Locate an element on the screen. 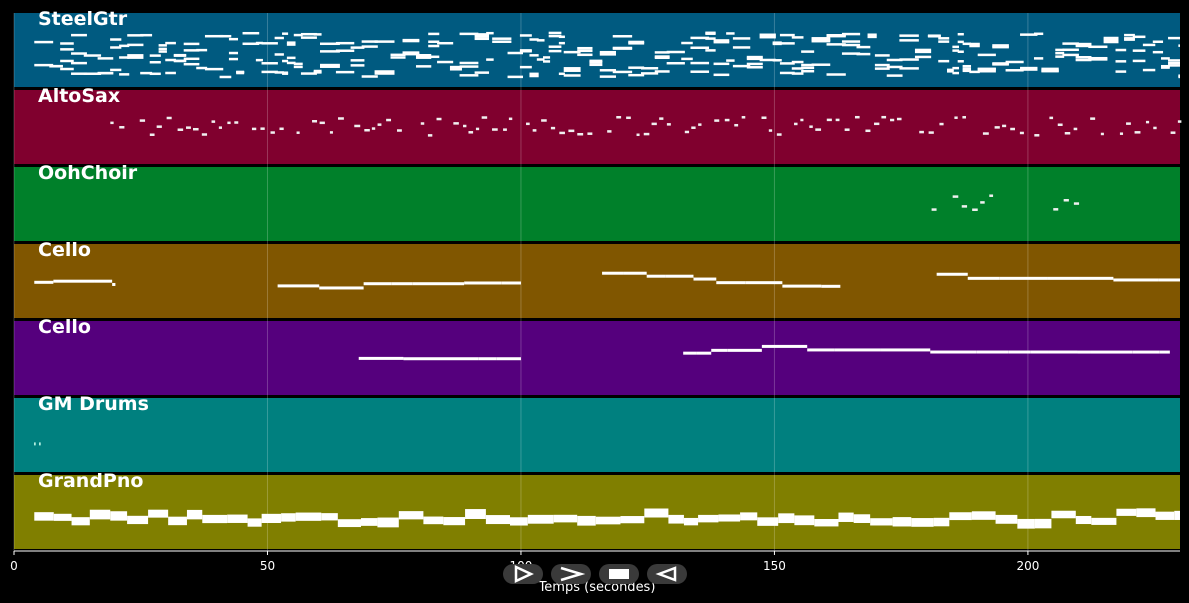 The image size is (1189, 603). rewind-button is located at coordinates (667, 574).